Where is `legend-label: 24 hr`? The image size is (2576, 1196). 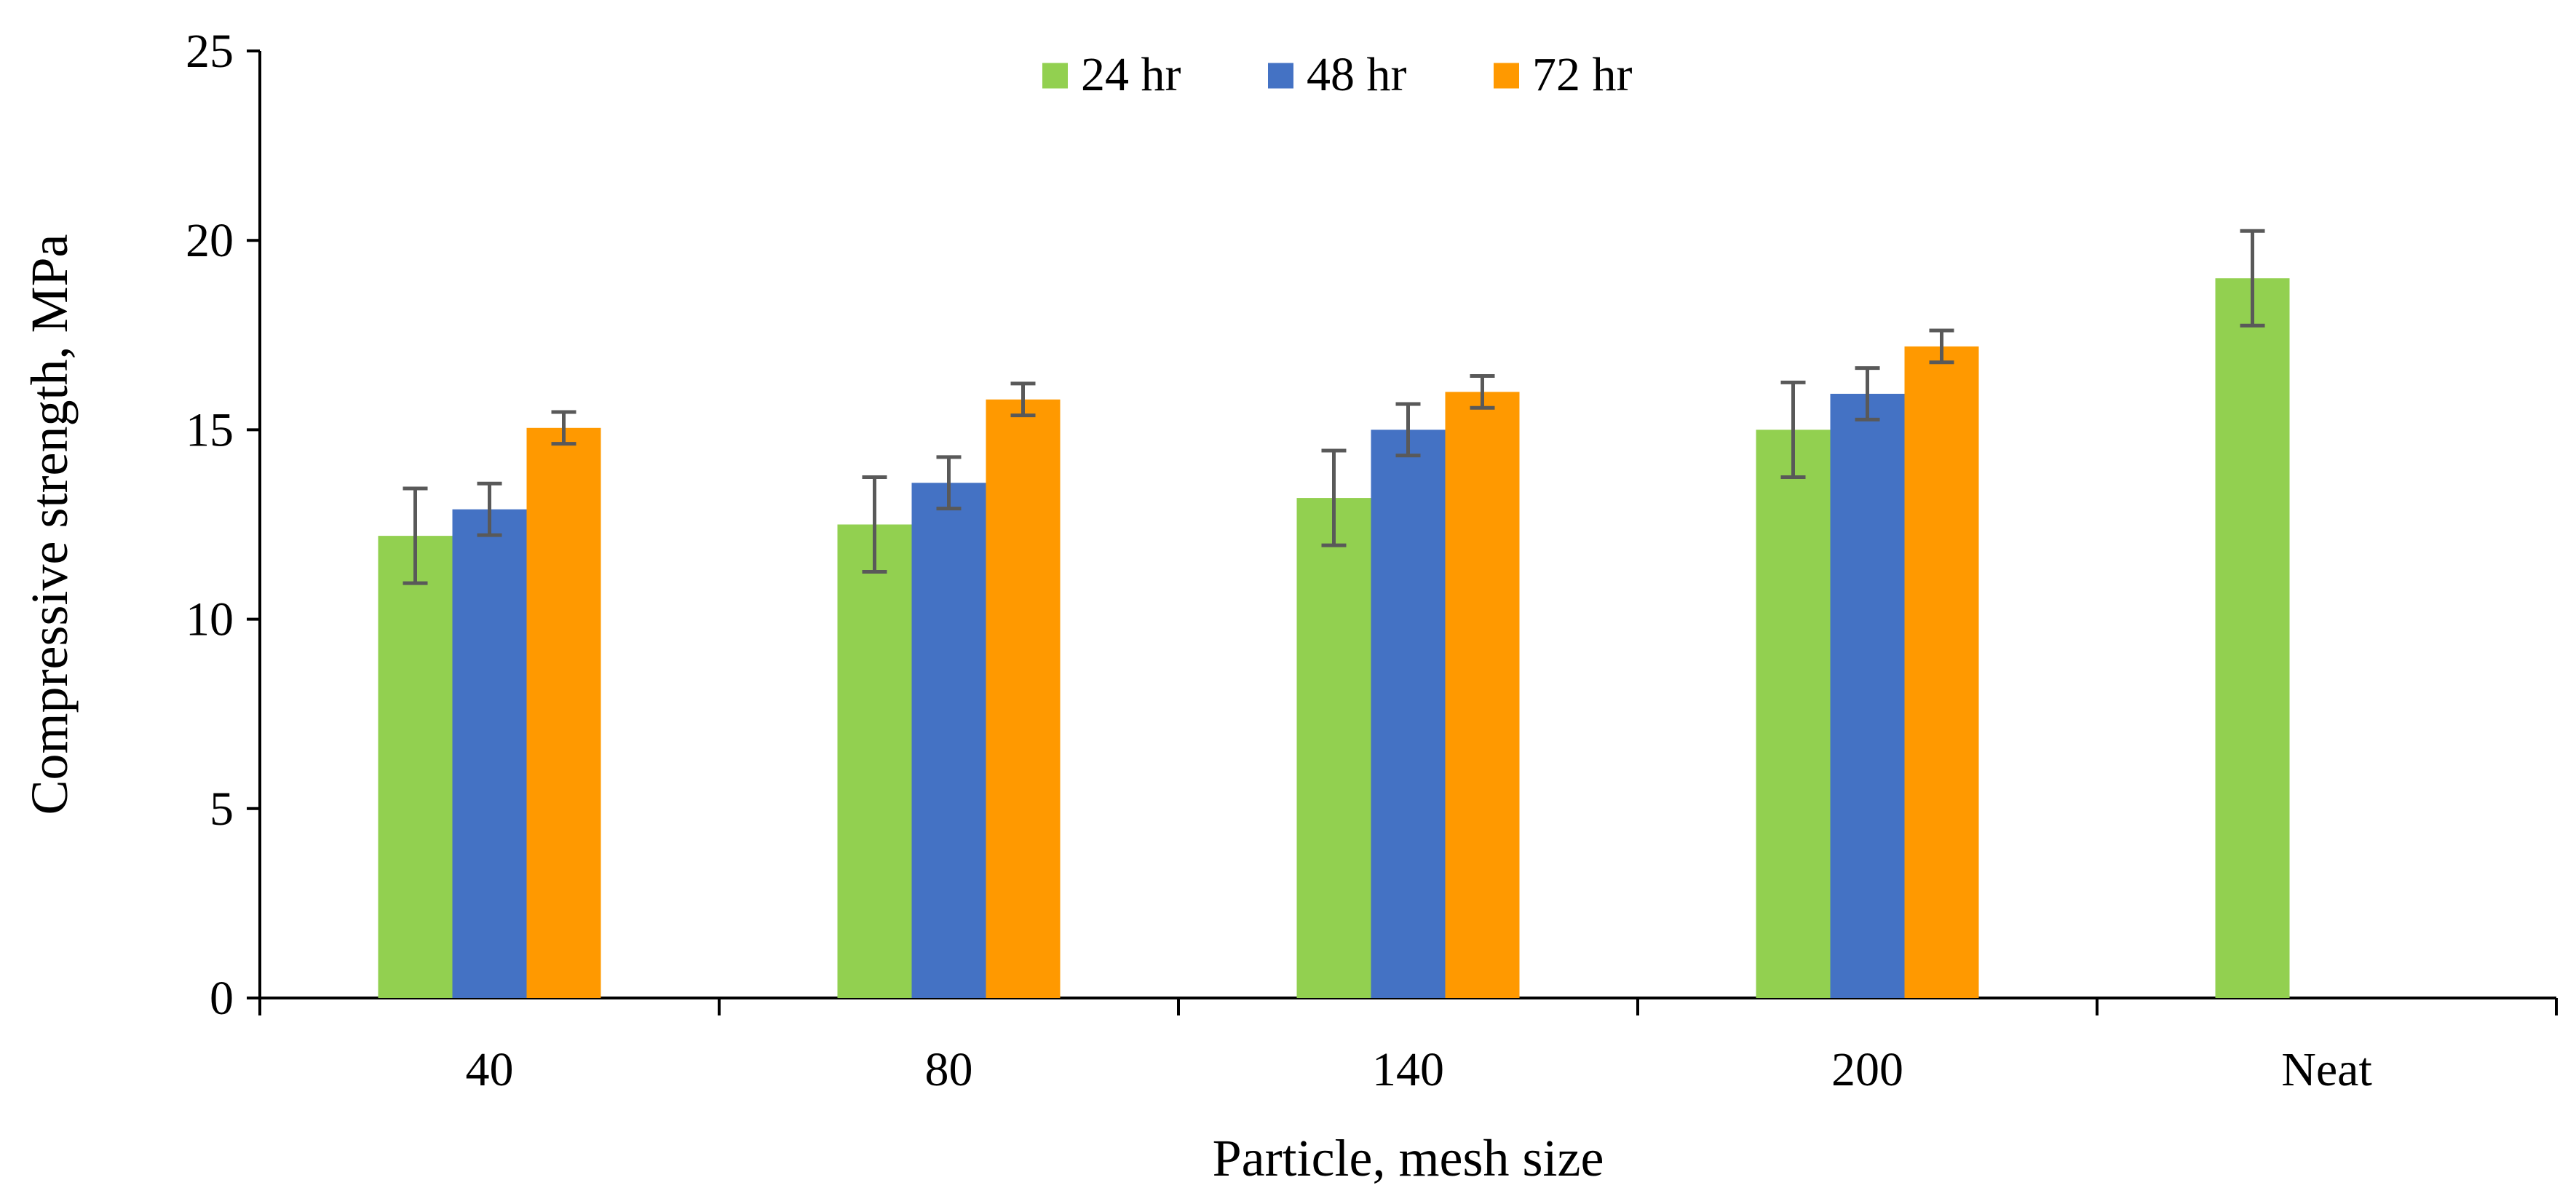
legend-label: 24 hr is located at coordinates (1131, 74).